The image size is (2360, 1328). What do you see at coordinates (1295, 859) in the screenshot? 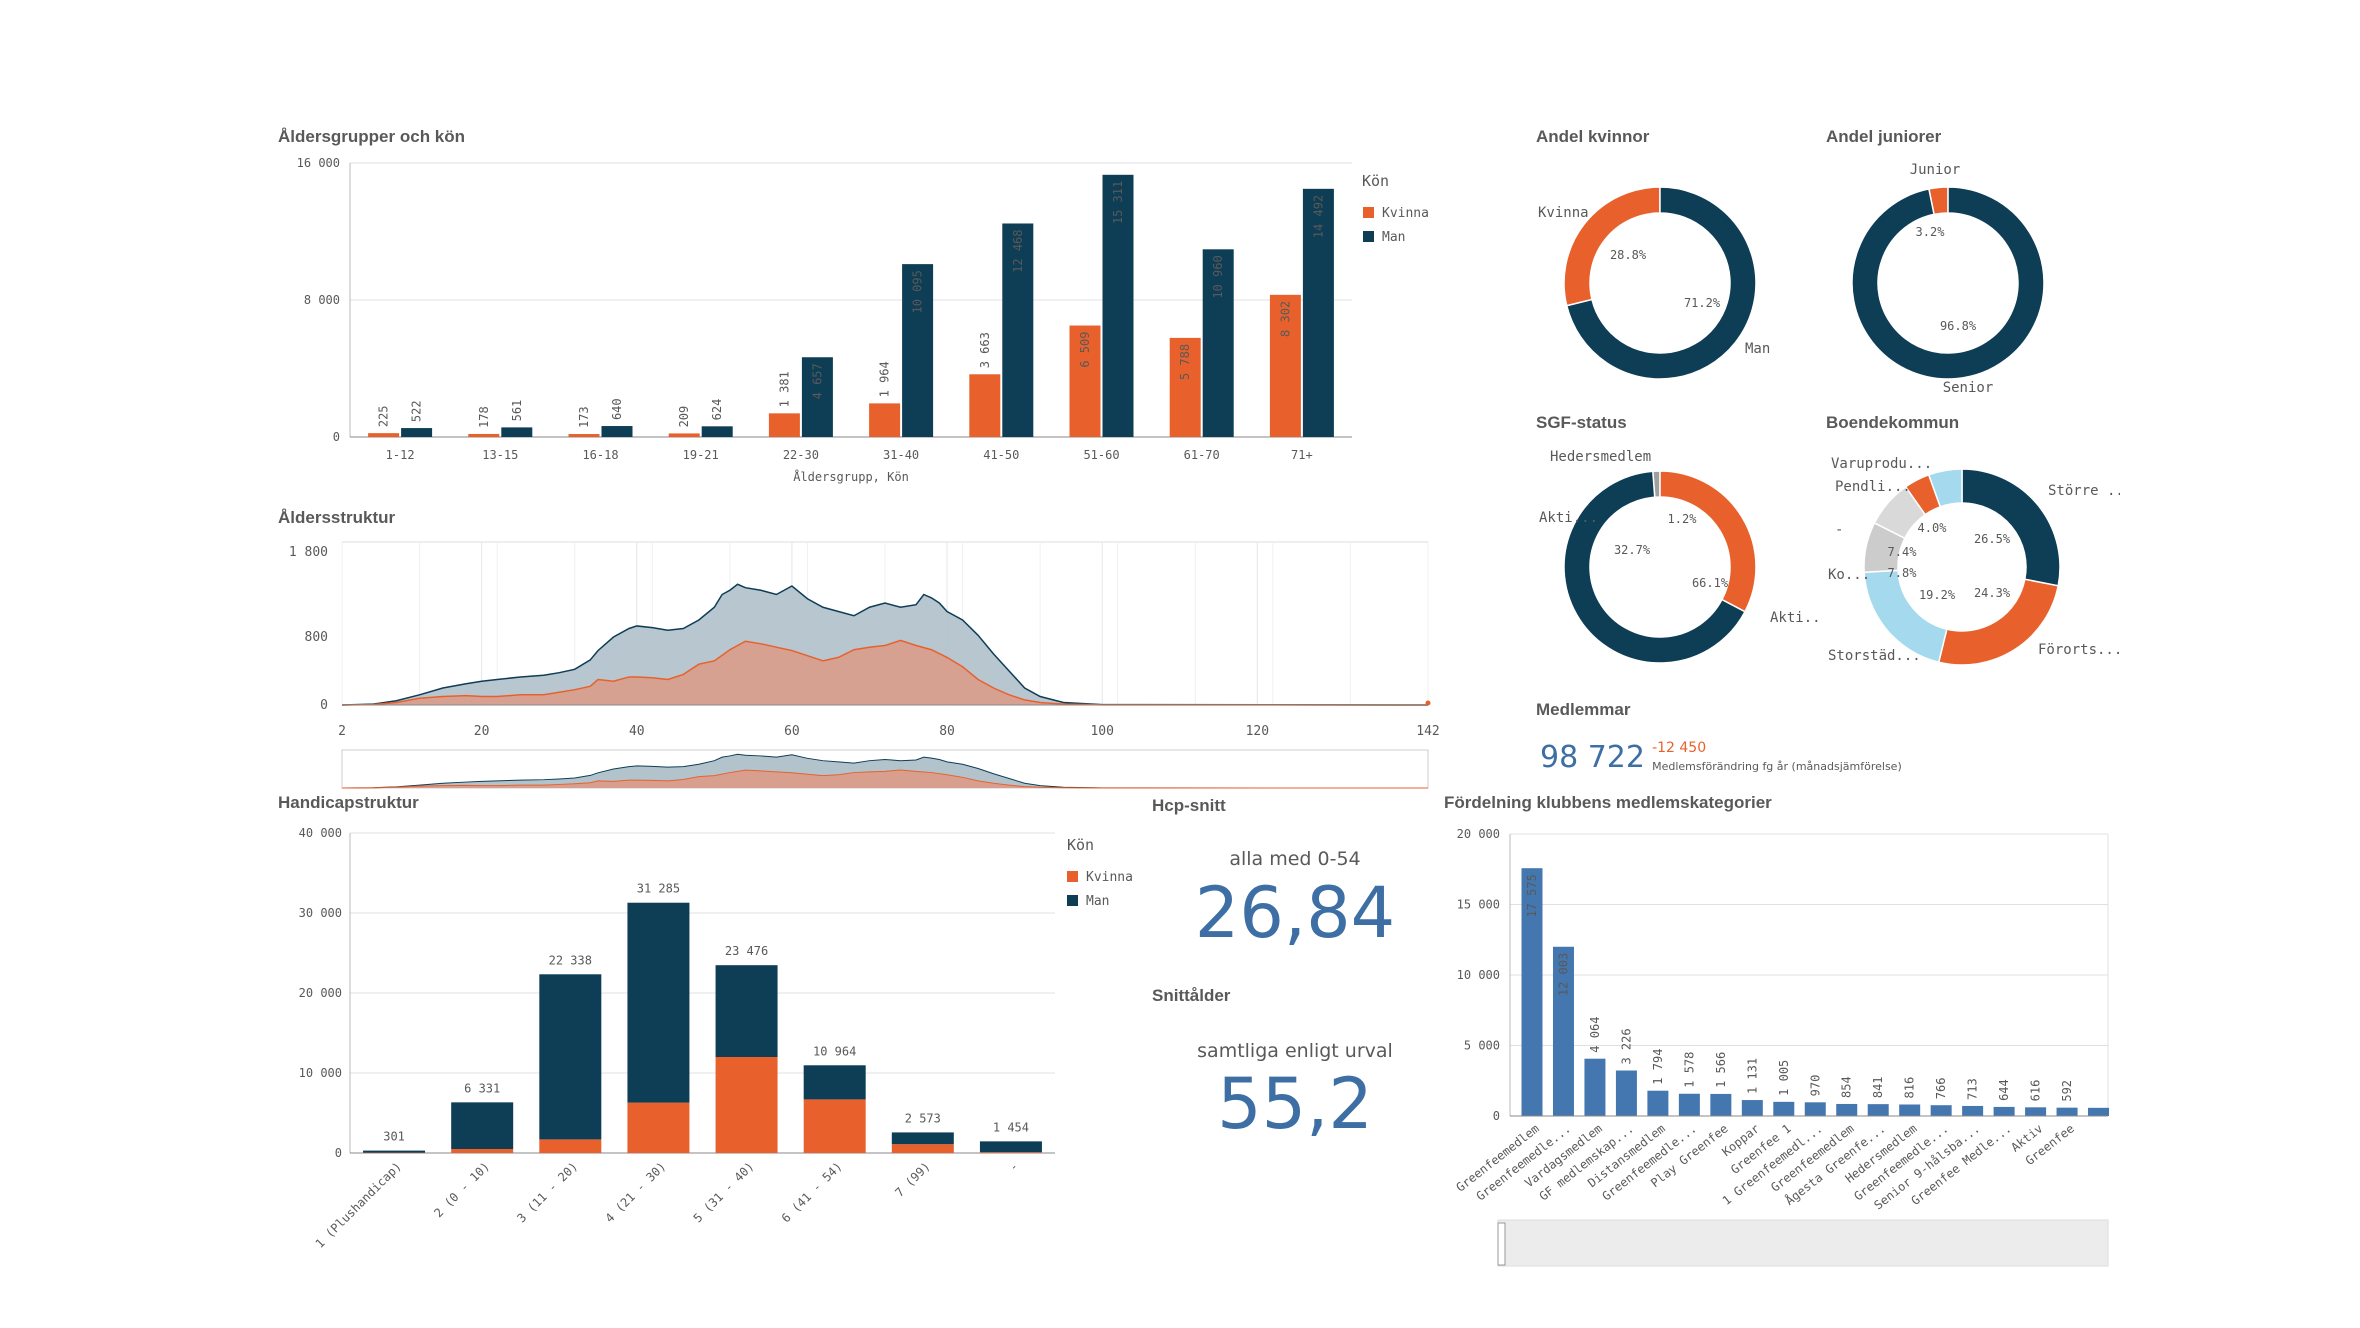
I see `hcp-subtitle: alla med 0-54` at bounding box center [1295, 859].